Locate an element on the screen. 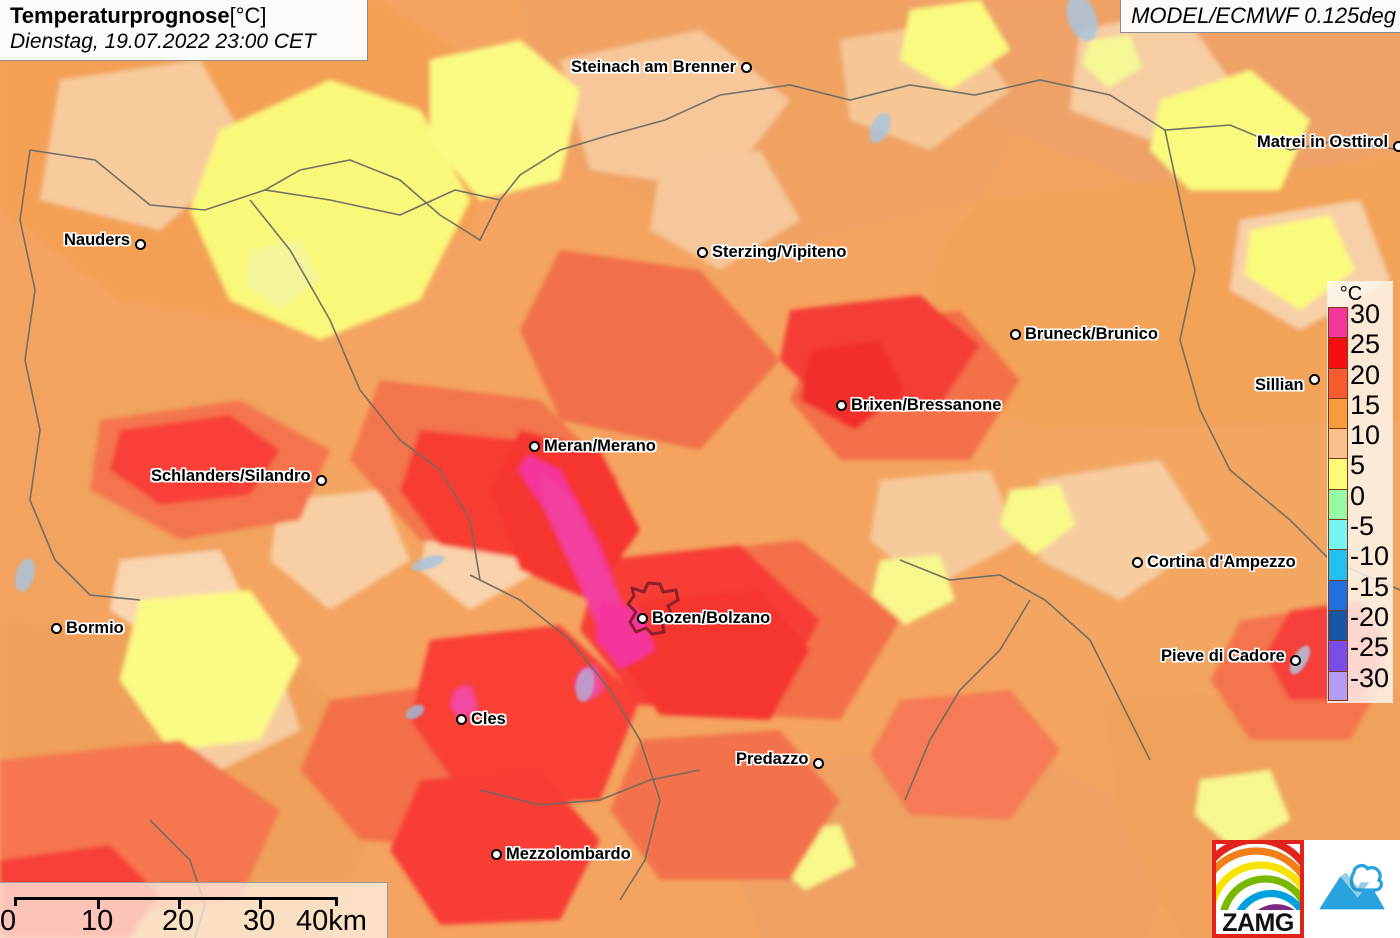  city-label: Schlanders/Silandro is located at coordinates (239, 476).